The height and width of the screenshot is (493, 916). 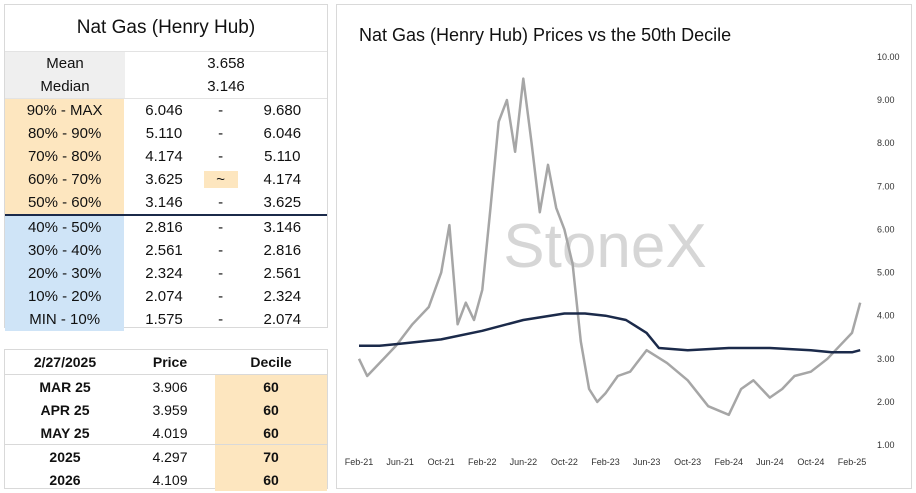 I want to click on decile-low: 2.074, so click(x=164, y=296).